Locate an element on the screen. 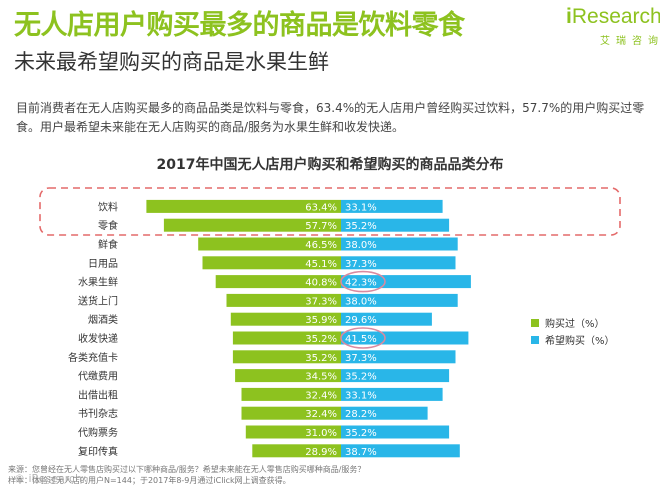  value-label-bought: 57.7% is located at coordinates (321, 226).